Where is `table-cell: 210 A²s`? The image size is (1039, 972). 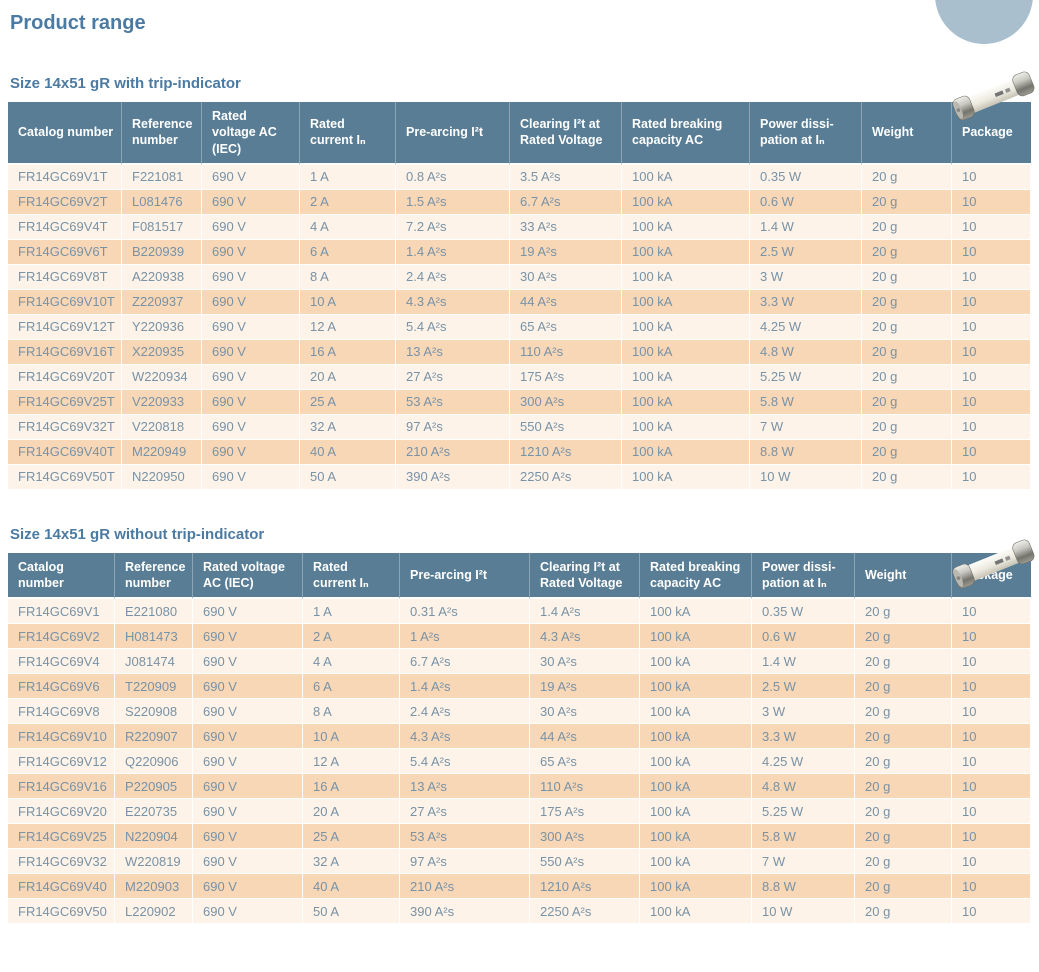 table-cell: 210 A²s is located at coordinates (465, 887).